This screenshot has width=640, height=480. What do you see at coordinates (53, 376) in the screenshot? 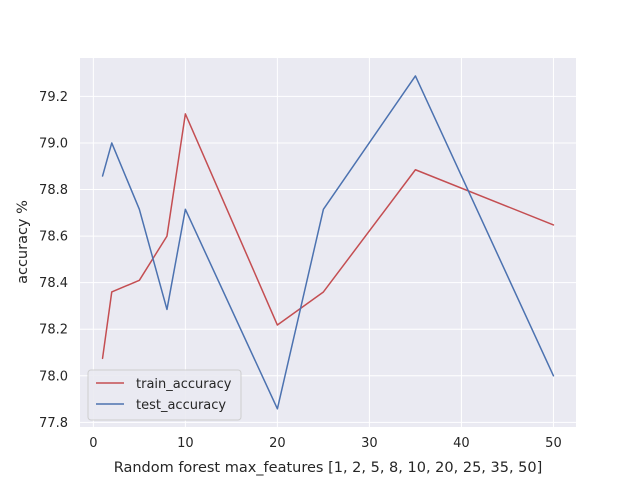
I see `y-tick-label: 78.0` at bounding box center [53, 376].